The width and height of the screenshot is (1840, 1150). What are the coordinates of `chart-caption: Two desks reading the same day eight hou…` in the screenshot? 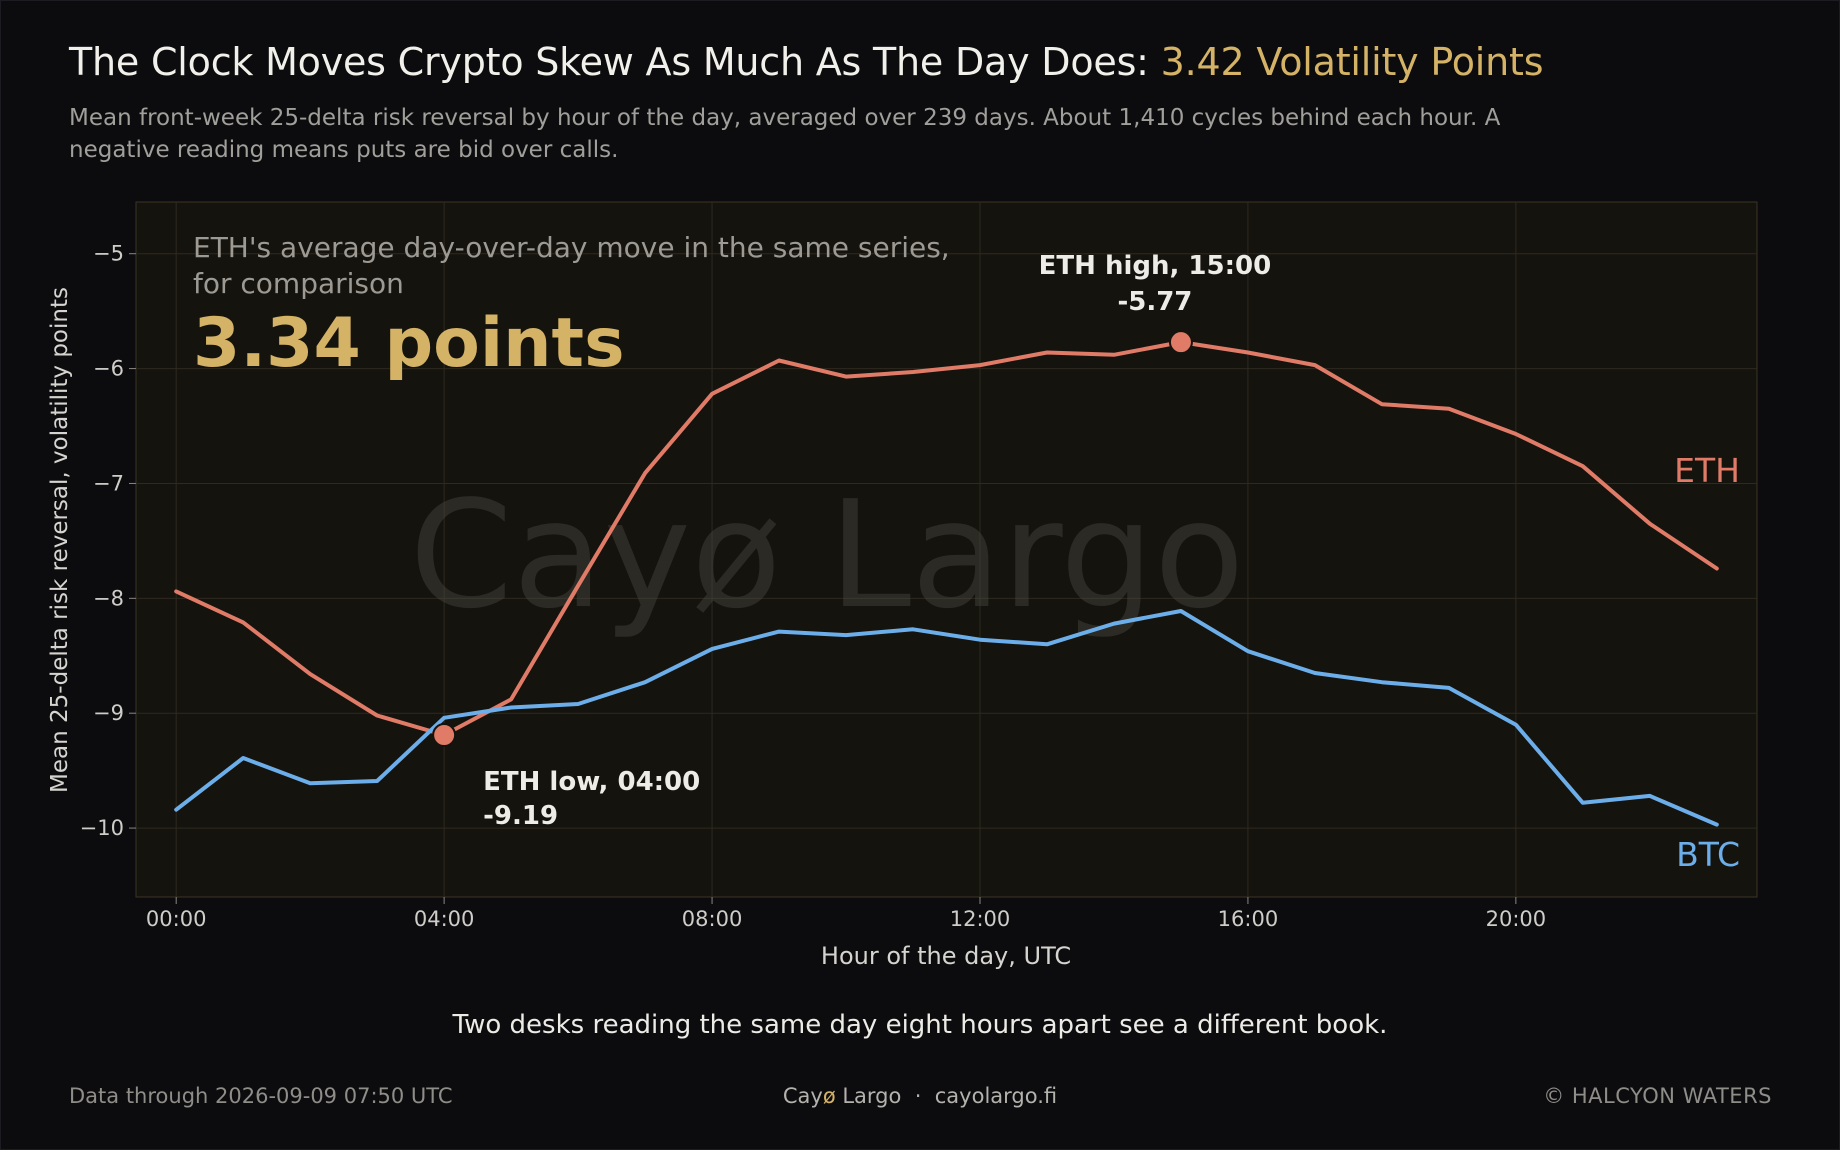 It's located at (920, 1025).